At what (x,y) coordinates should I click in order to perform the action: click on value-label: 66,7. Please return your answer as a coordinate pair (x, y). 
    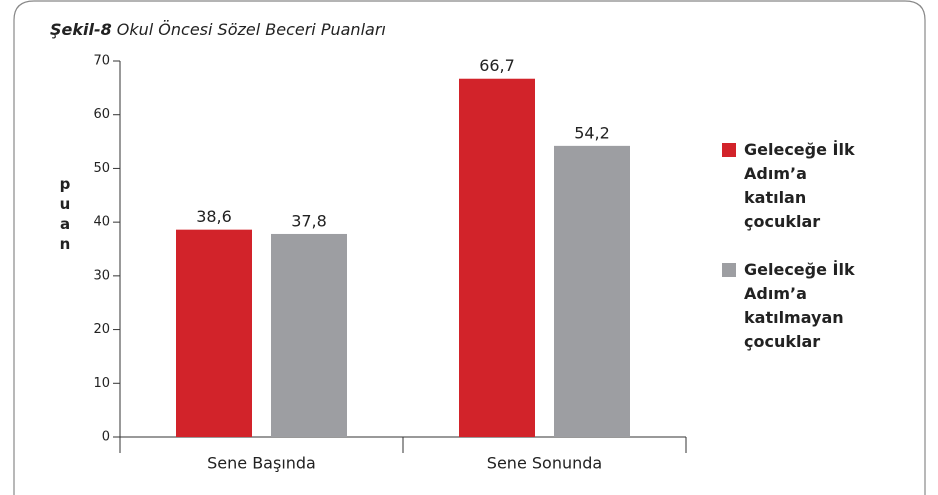
    Looking at the image, I should click on (497, 65).